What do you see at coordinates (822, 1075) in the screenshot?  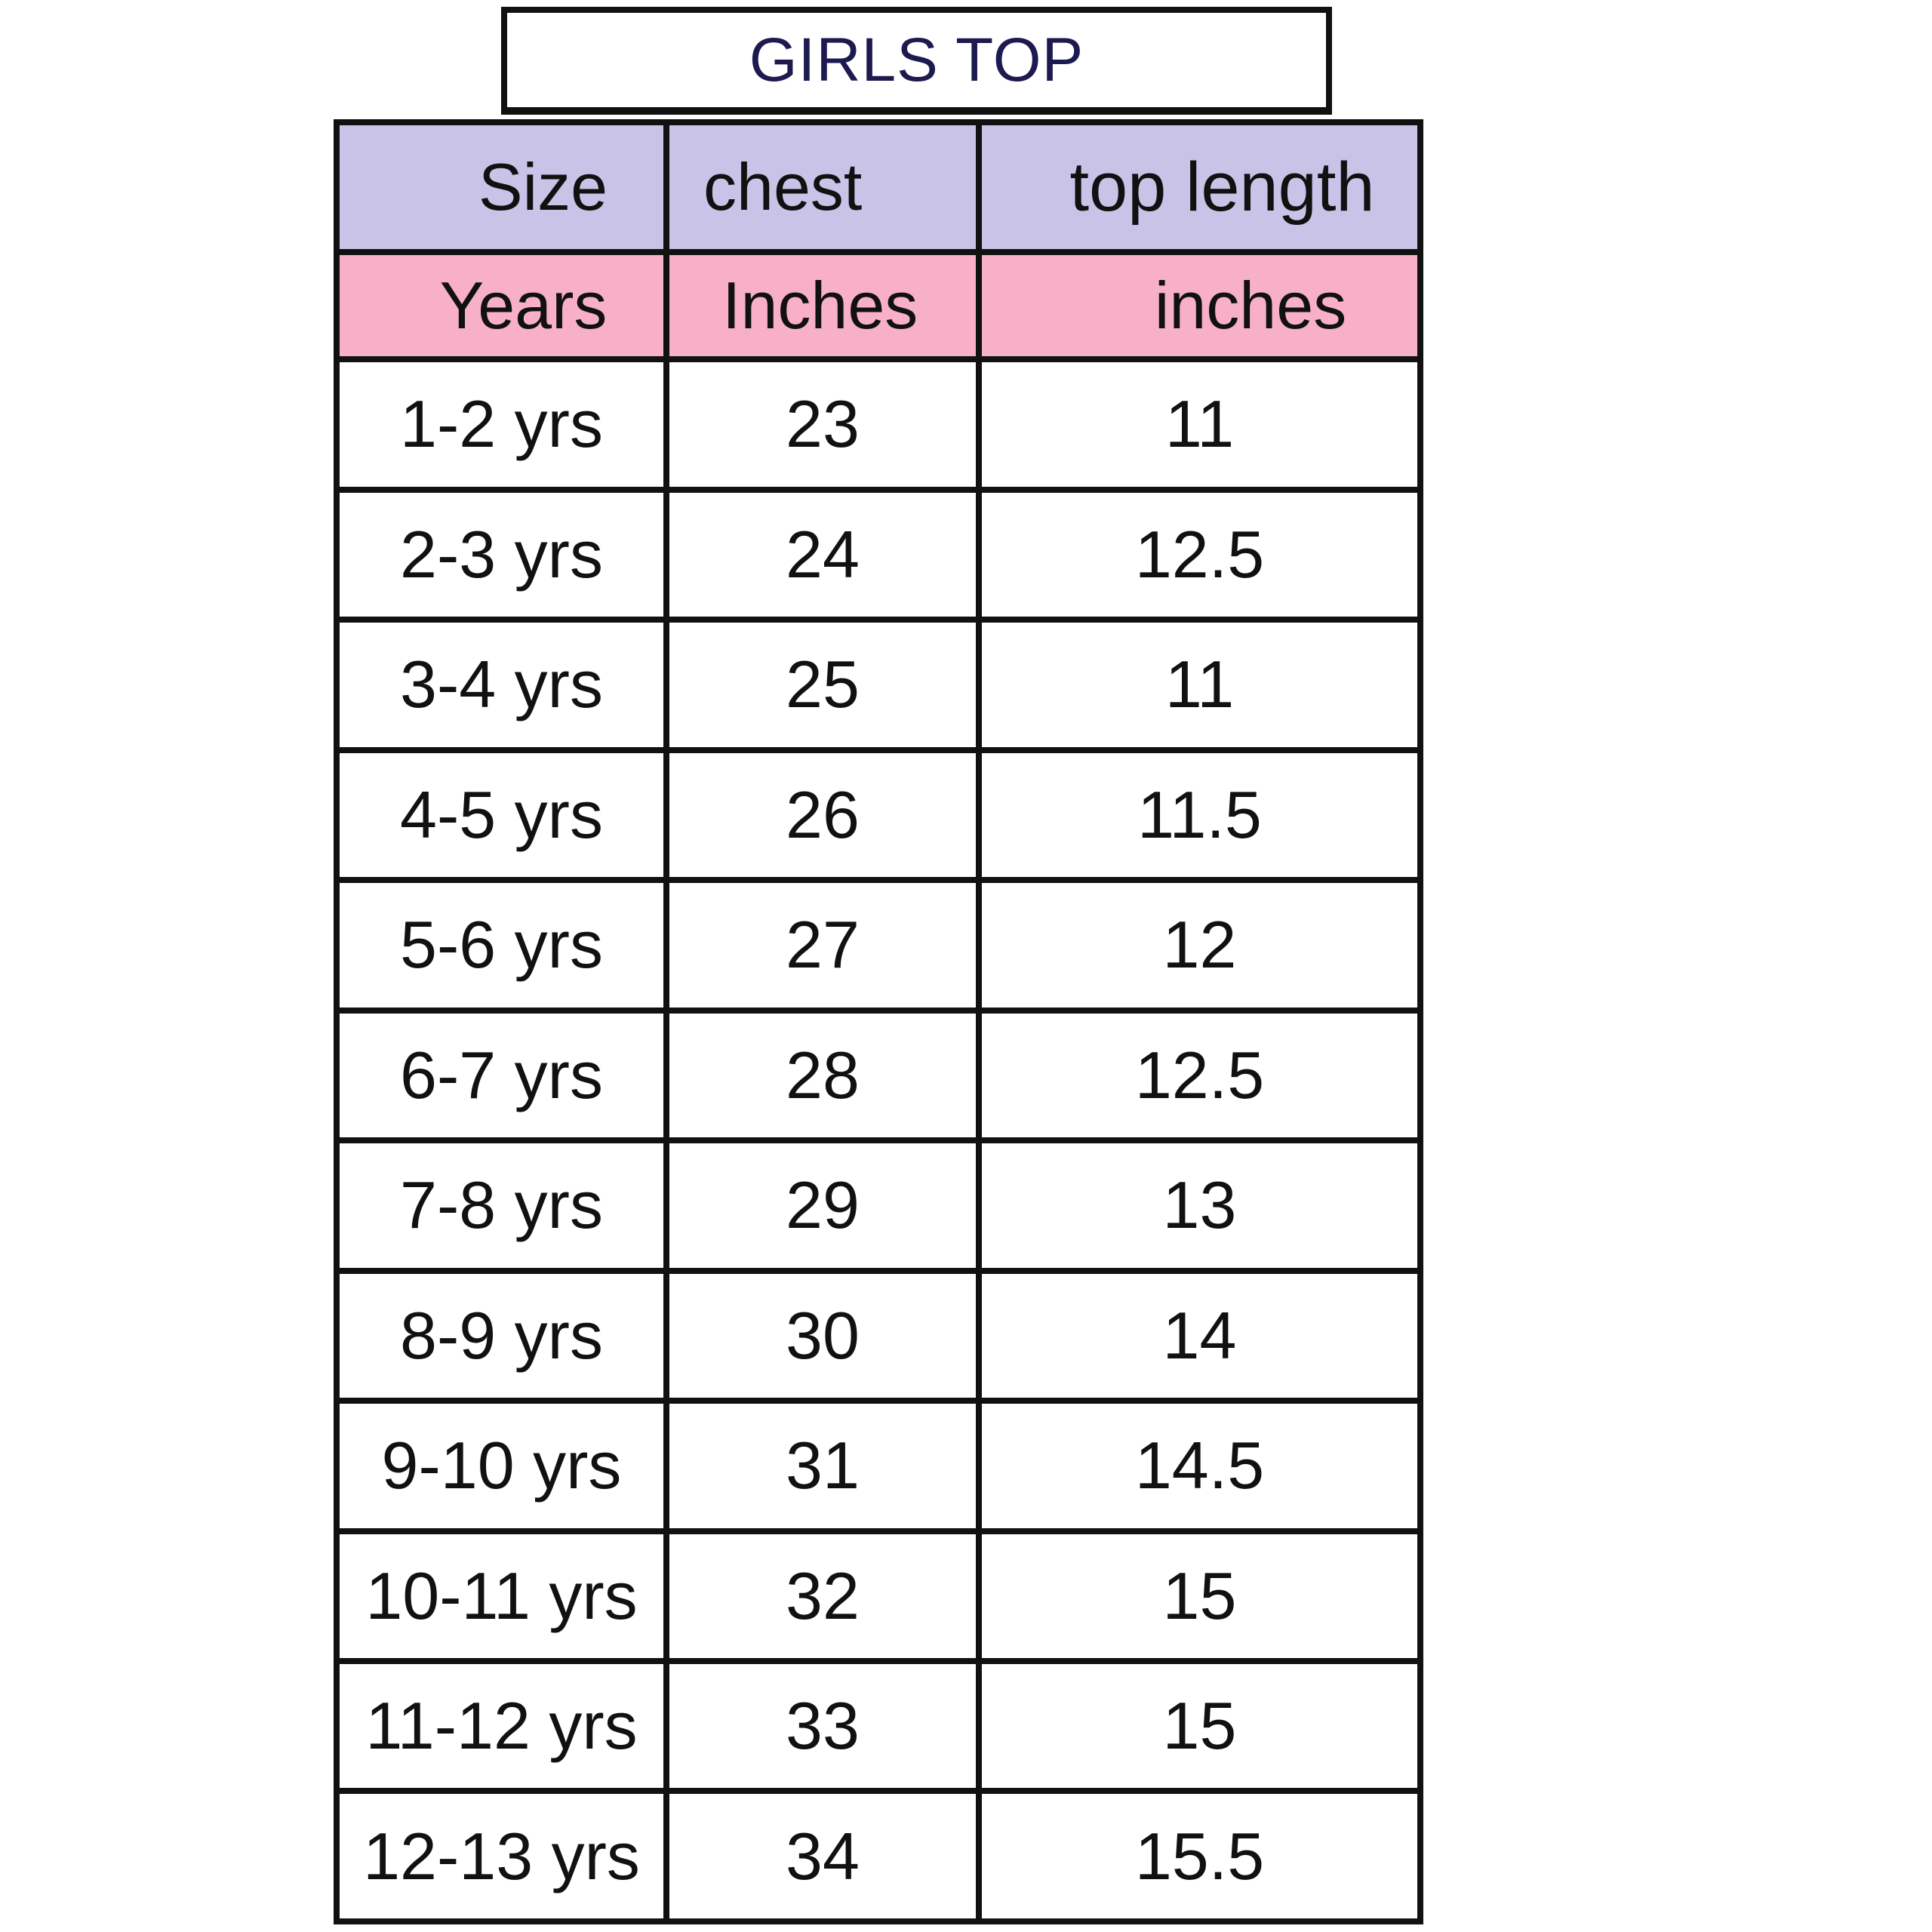 I see `chest-cell: 28` at bounding box center [822, 1075].